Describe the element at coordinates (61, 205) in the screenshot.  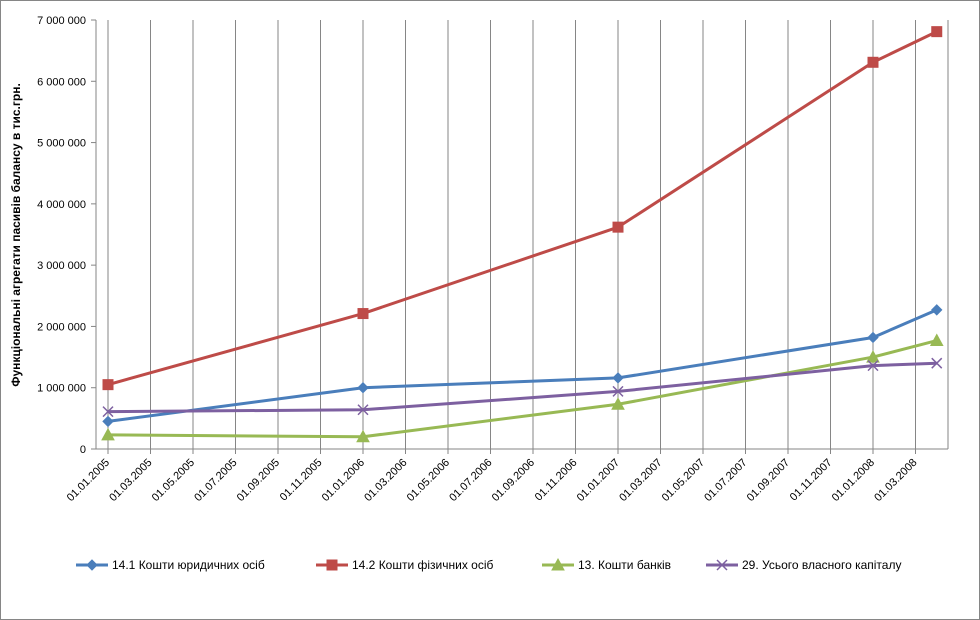
I see `y-tick-label: 4 000 000` at that location.